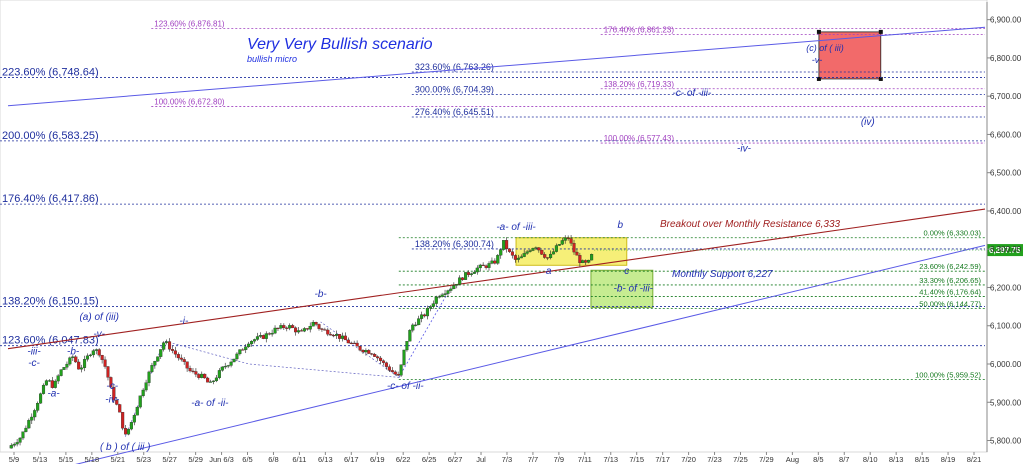 This screenshot has width=1024, height=464. Describe the element at coordinates (66, 459) in the screenshot. I see `x-tick-label: 5/15` at that location.